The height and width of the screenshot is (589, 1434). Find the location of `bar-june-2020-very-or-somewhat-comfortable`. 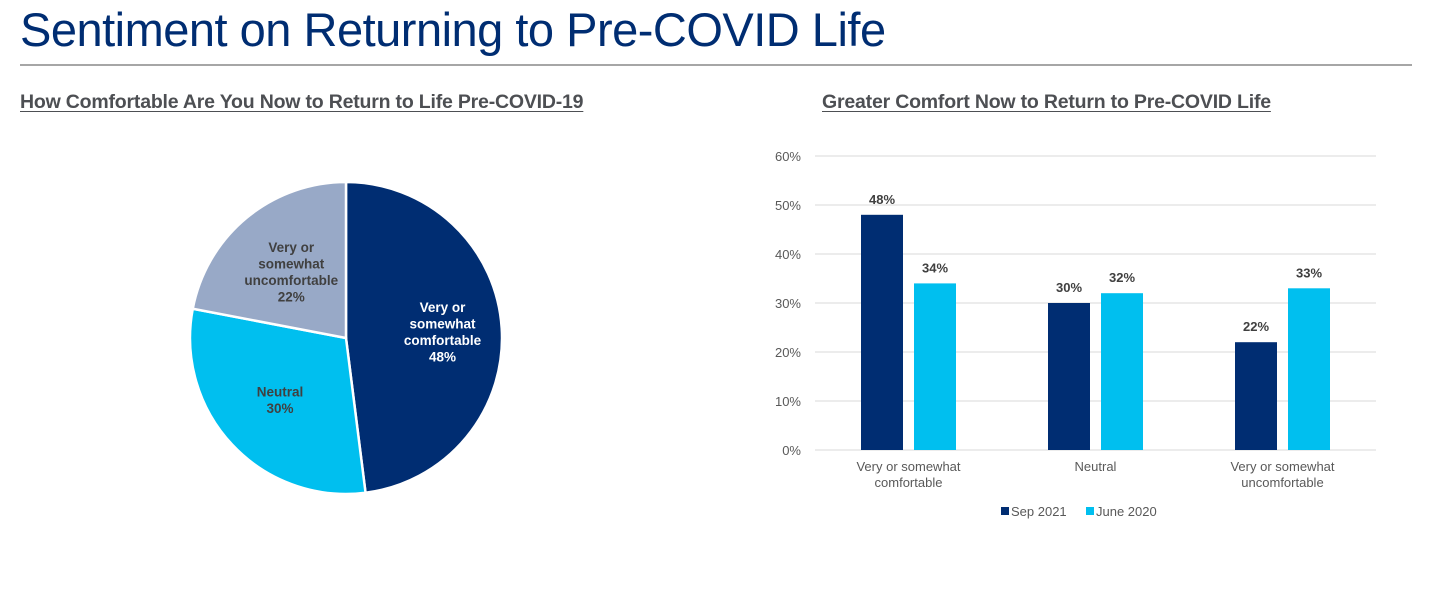

bar-june-2020-very-or-somewhat-comfortable is located at coordinates (935, 366).